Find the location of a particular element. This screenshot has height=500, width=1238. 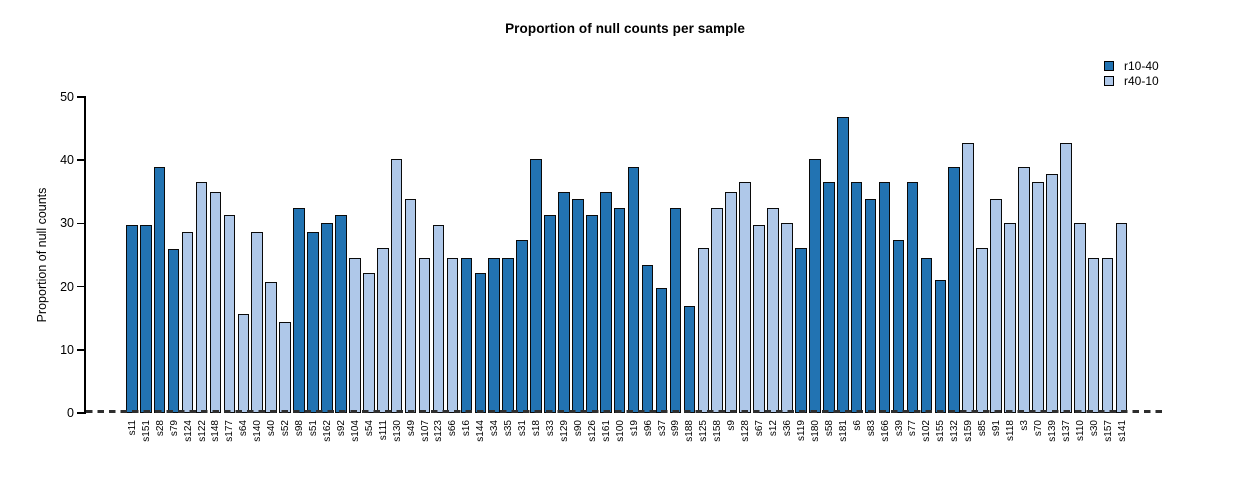

y-axis-line is located at coordinates (85, 255).